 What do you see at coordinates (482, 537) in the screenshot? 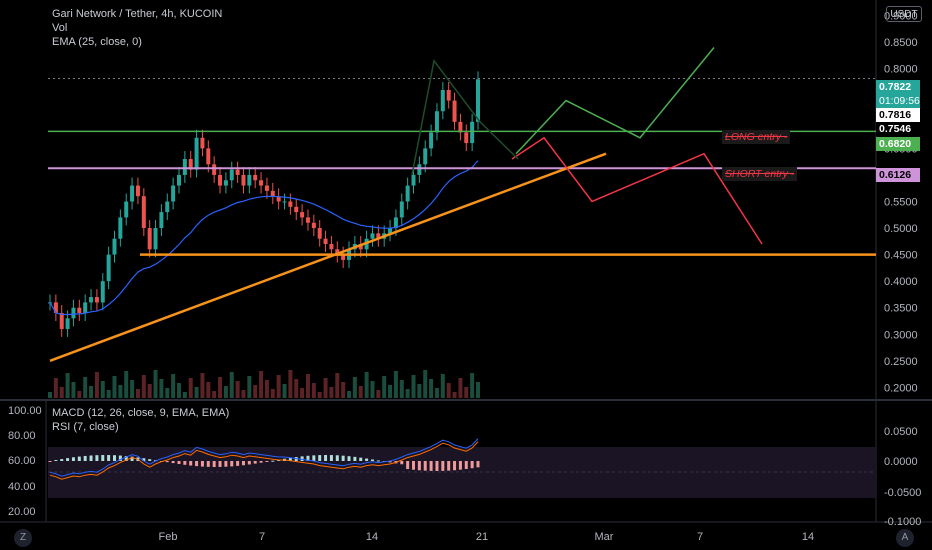
I see `time-tick-label: 21` at bounding box center [482, 537].